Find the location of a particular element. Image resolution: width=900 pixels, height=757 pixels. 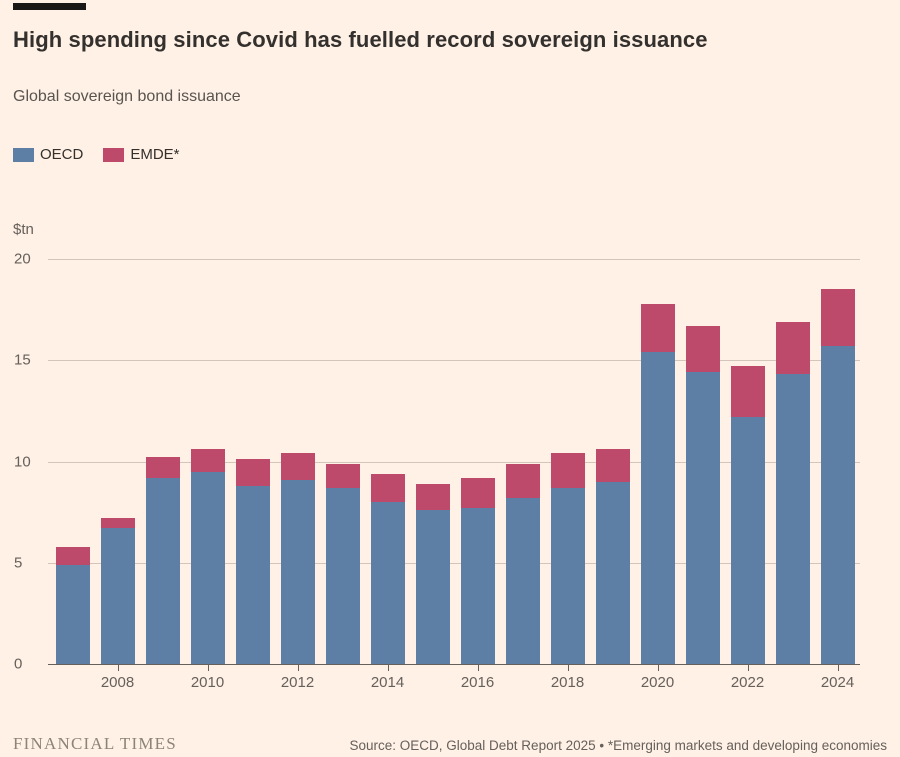

legend-item-oecd: OECD is located at coordinates (48, 154).